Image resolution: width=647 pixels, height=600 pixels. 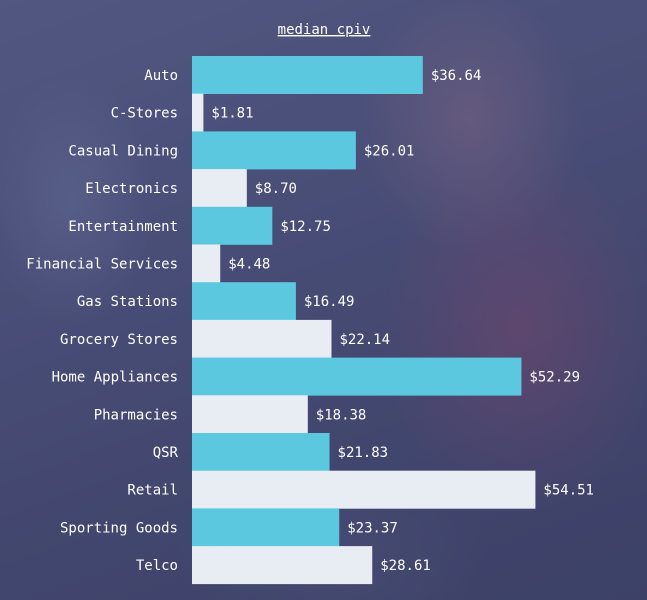 I want to click on value-label: $26.01, so click(x=389, y=151).